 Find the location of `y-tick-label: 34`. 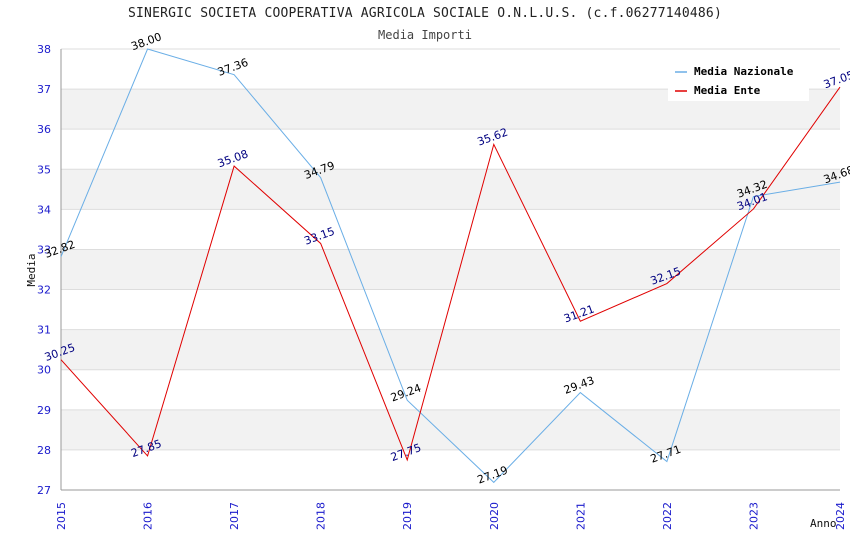

y-tick-label: 34 is located at coordinates (44, 209).